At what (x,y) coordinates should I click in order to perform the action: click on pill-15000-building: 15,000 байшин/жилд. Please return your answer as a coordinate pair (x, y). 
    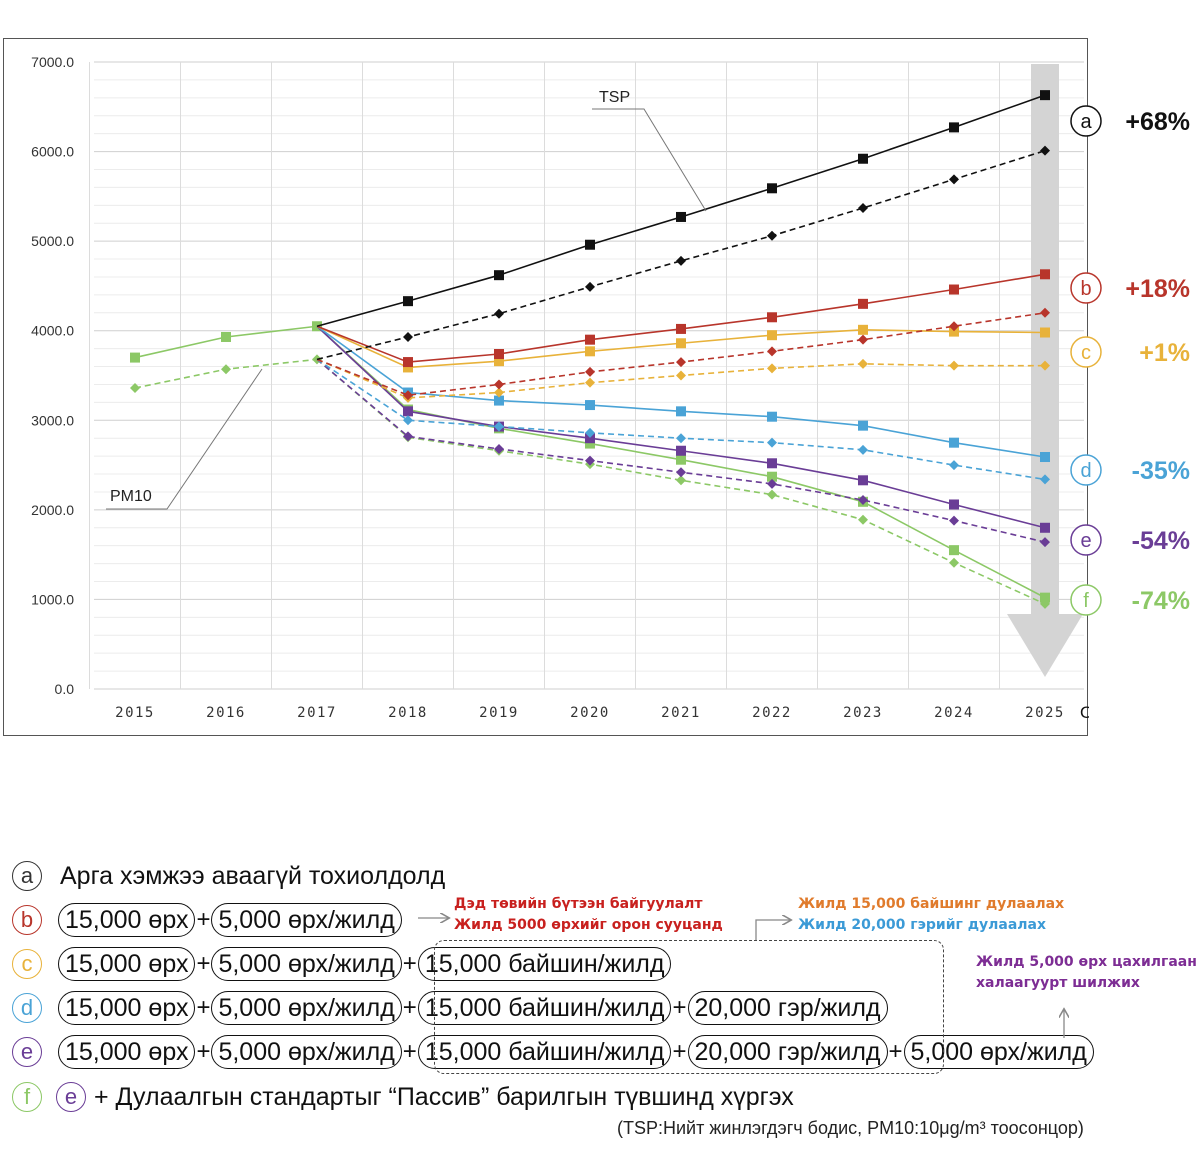
    Looking at the image, I should click on (544, 1052).